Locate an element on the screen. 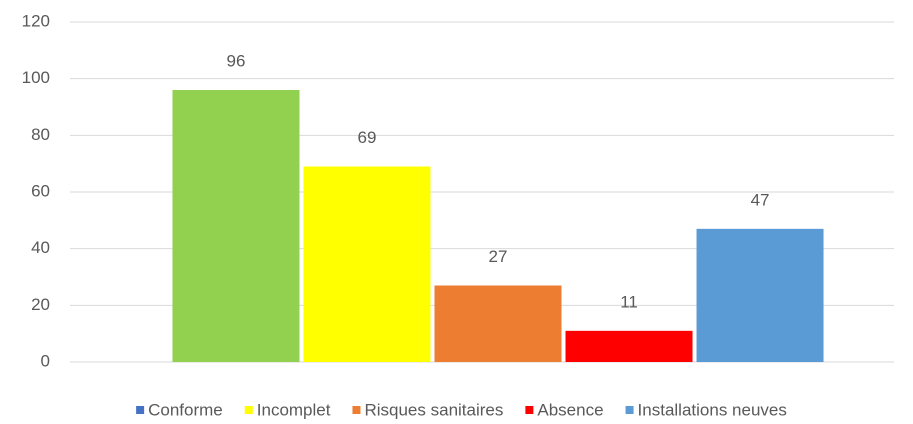  legend-label: Conforme is located at coordinates (185, 409).